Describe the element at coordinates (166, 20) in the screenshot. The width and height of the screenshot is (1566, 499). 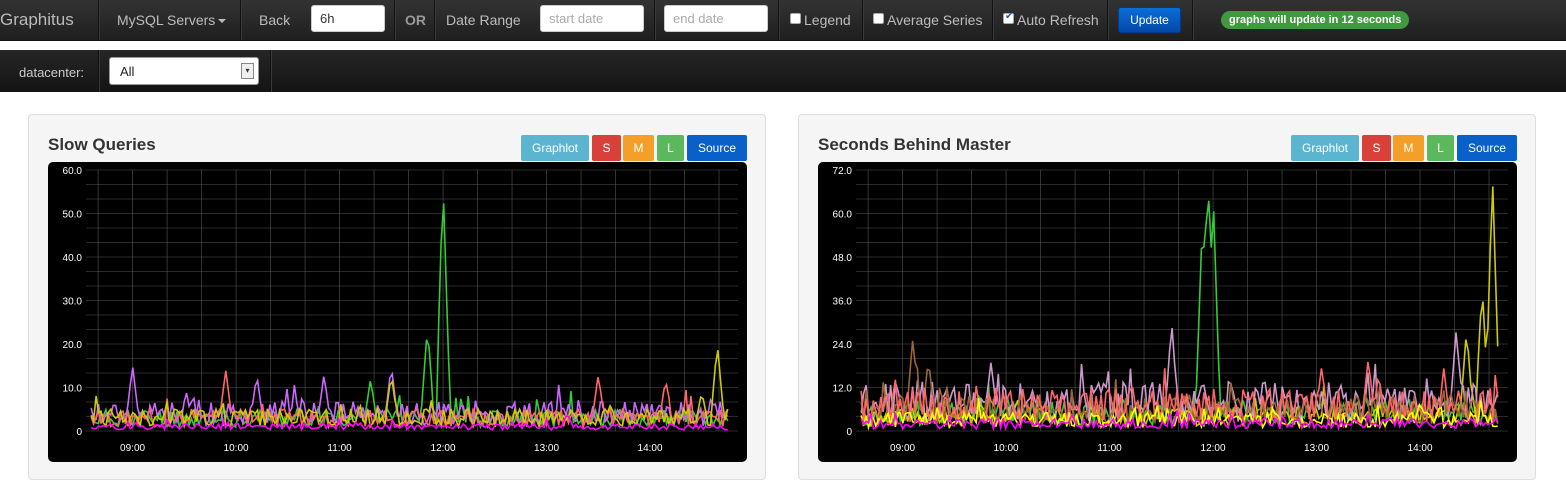
I see `dashboard-menu-label: MySQL Servers` at that location.